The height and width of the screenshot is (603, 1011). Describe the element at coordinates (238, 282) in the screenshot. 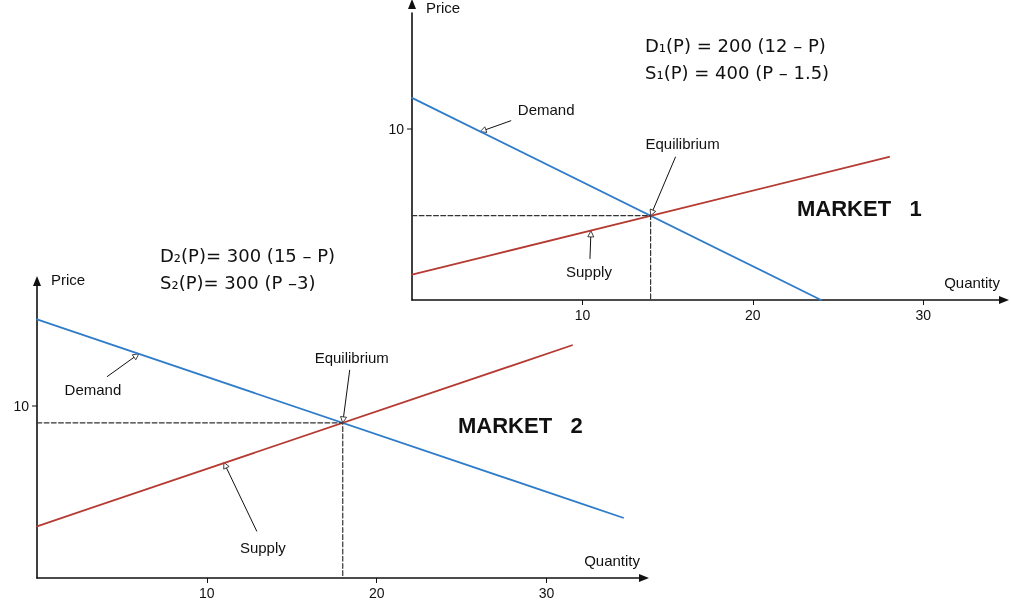

I see `text: S₂(P)= 300 (P –3)` at that location.